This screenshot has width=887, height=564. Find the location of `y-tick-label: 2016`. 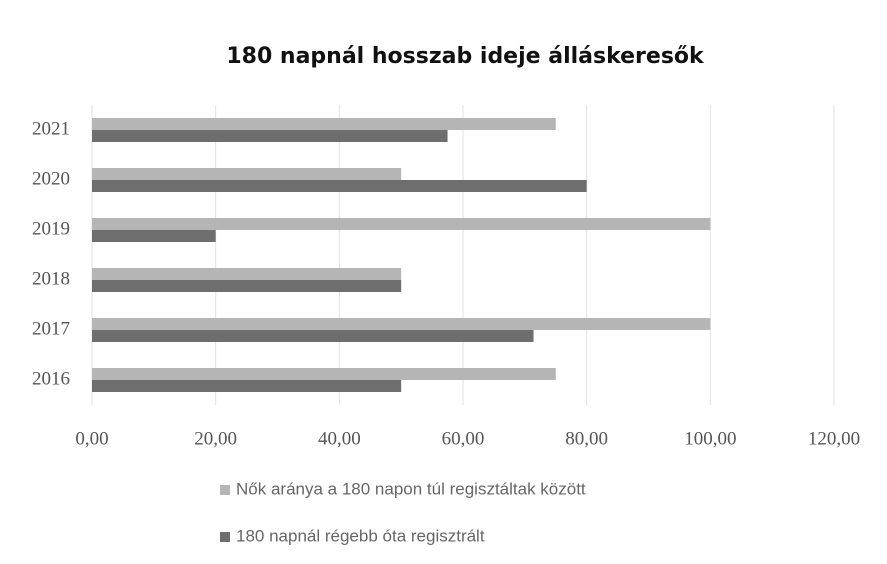

y-tick-label: 2016 is located at coordinates (51, 378).